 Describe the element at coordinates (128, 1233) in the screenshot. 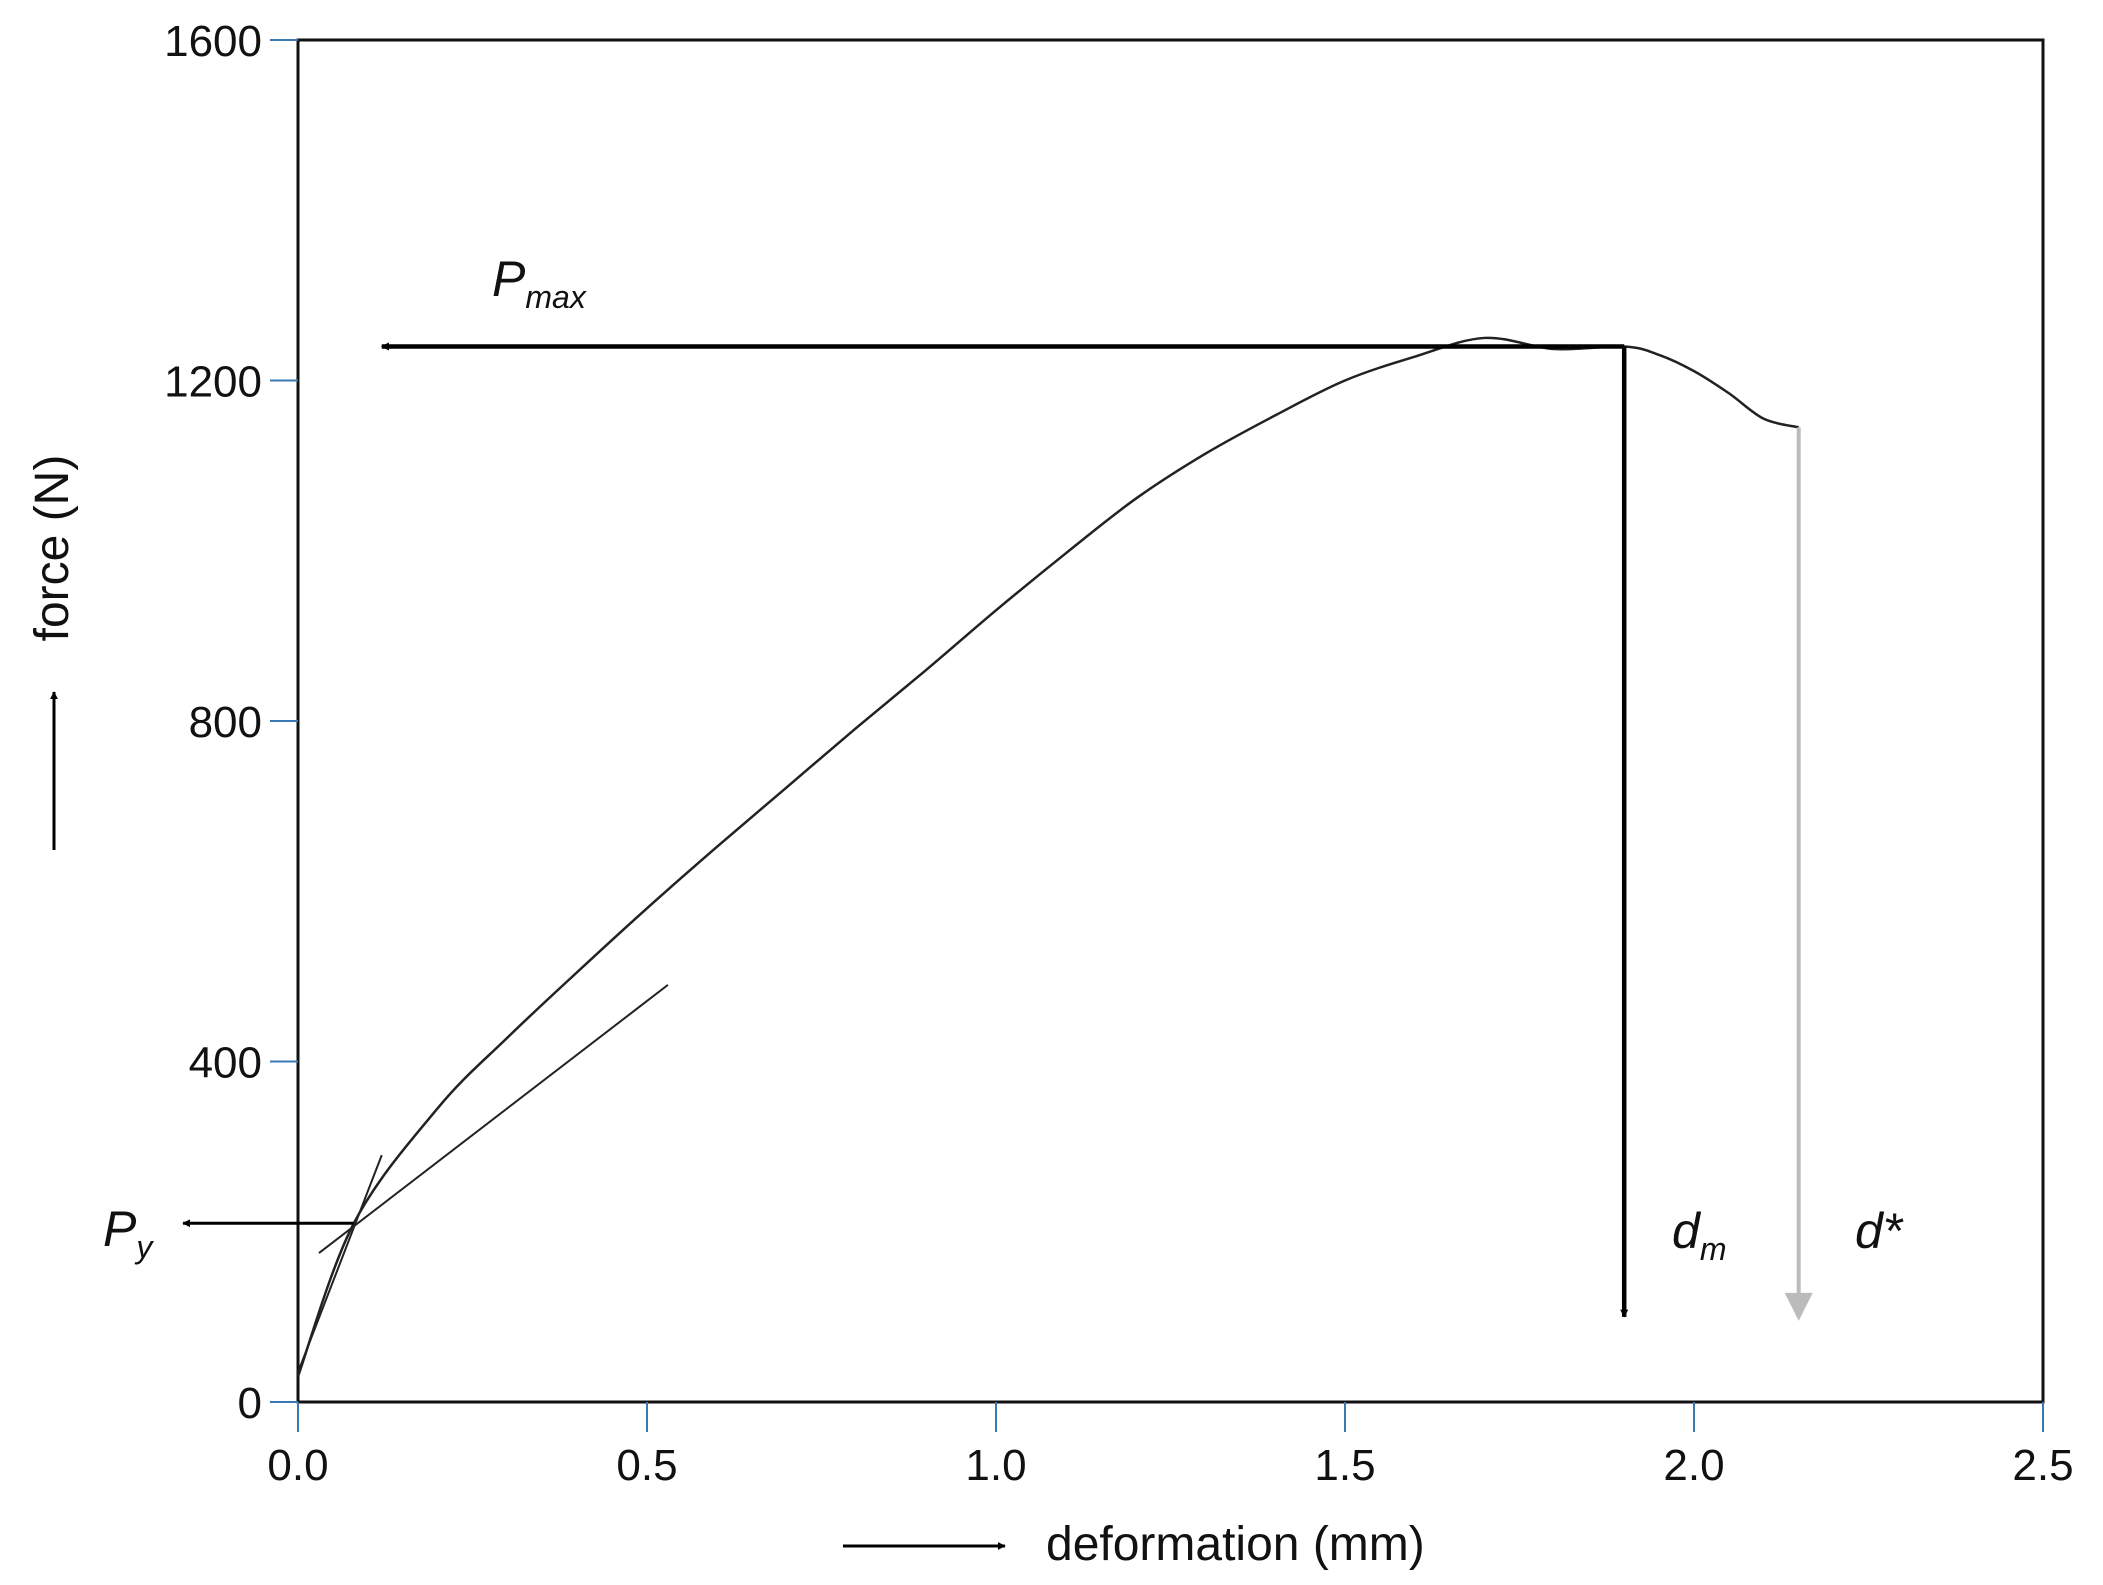

I see `py-label: Py` at that location.